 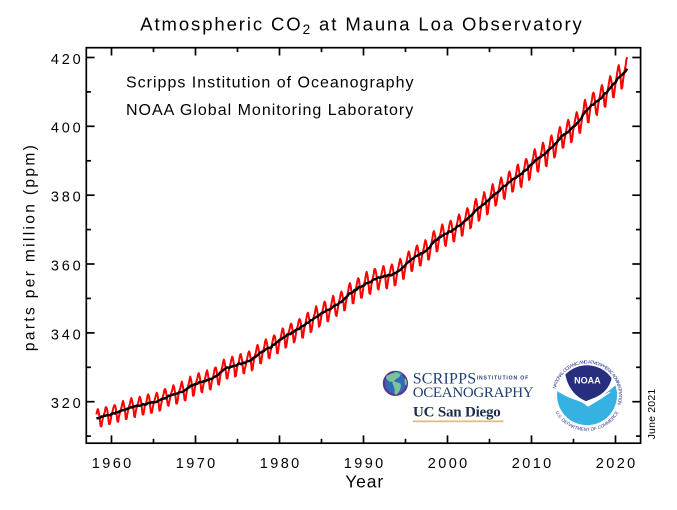 What do you see at coordinates (595, 429) in the screenshot?
I see `svg-text: F` at bounding box center [595, 429].